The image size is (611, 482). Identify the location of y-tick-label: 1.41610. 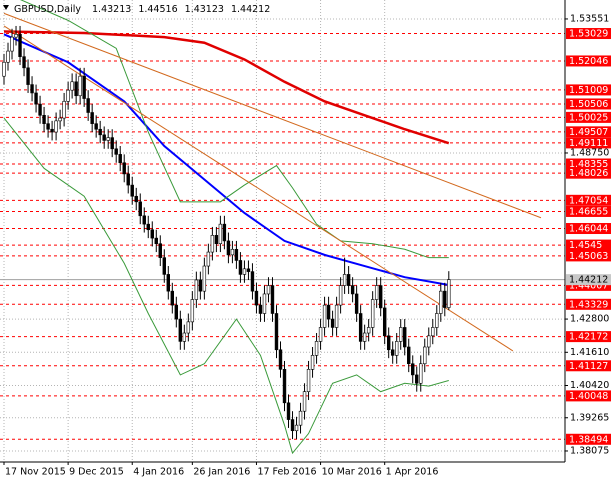
(589, 352).